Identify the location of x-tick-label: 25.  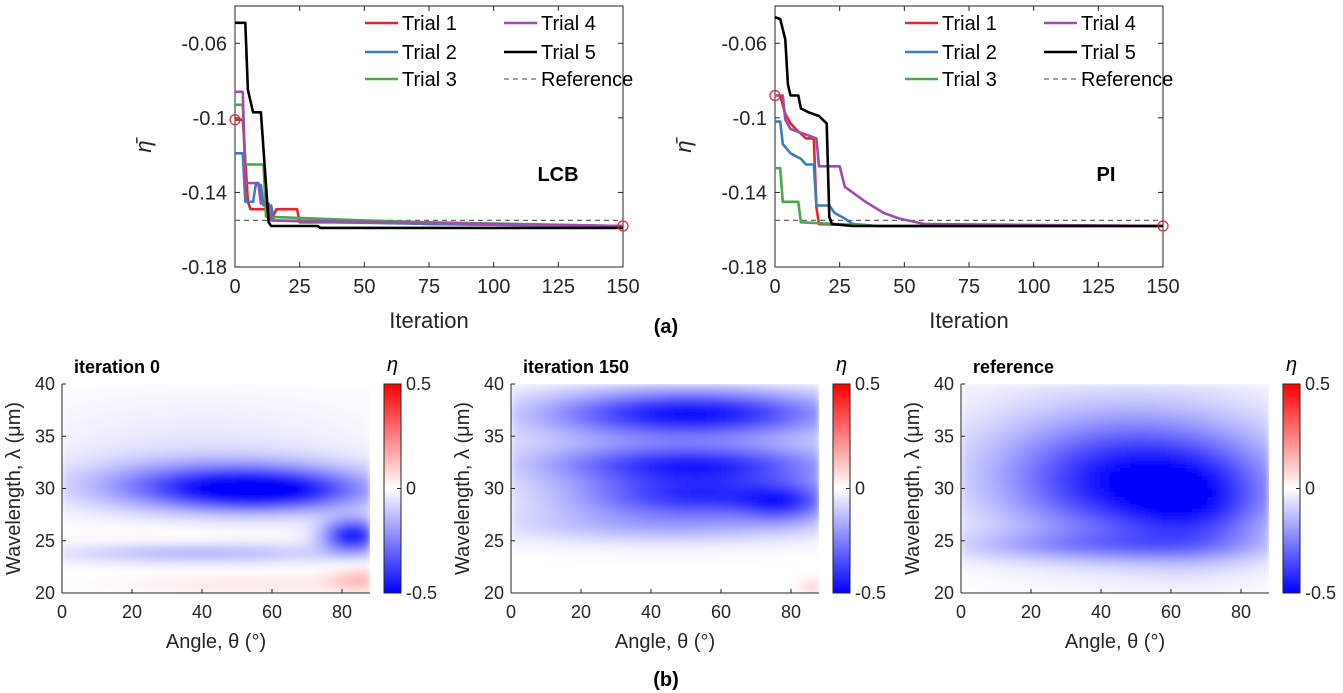
(300, 287).